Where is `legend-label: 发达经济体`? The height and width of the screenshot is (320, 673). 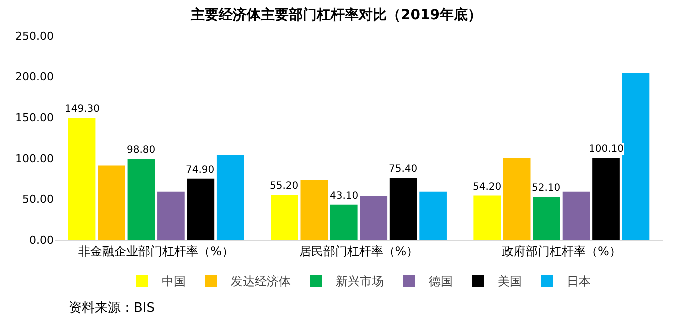
legend-label: 发达经济体 is located at coordinates (261, 281).